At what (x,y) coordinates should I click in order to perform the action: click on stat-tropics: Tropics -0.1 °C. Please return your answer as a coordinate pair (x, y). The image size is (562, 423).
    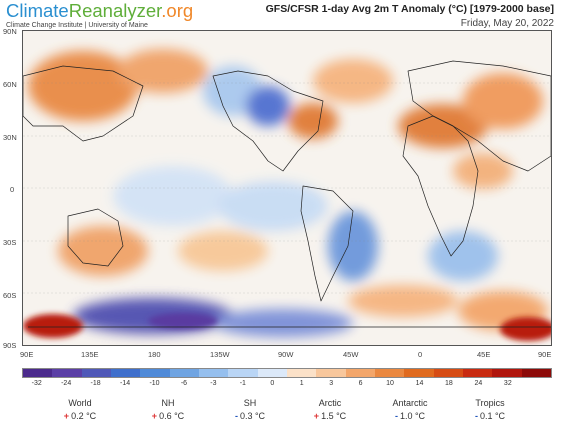
    Looking at the image, I should click on (490, 409).